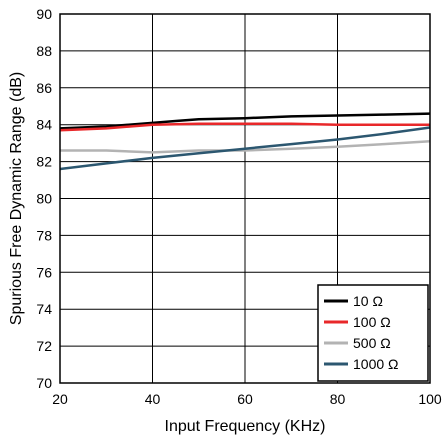 The image size is (447, 439). What do you see at coordinates (44, 162) in the screenshot?
I see `y-tick-label: 82` at bounding box center [44, 162].